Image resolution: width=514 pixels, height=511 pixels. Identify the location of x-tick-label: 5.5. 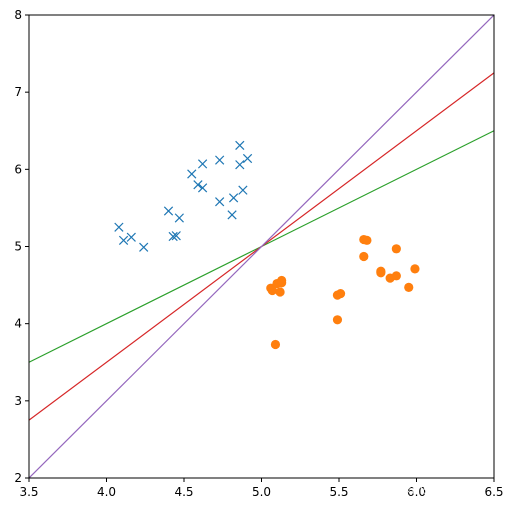
(338, 492).